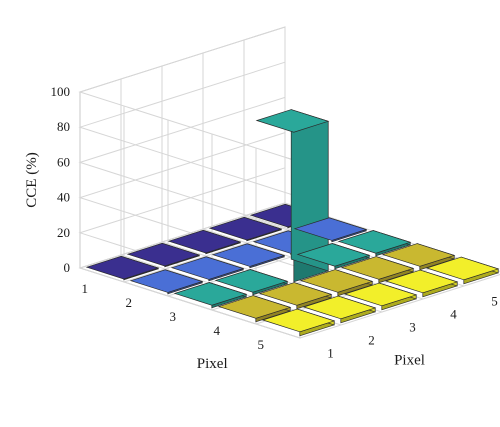 Image resolution: width=500 pixels, height=427 pixels. What do you see at coordinates (212, 364) in the screenshot?
I see `x-axis-label: Pixel` at bounding box center [212, 364].